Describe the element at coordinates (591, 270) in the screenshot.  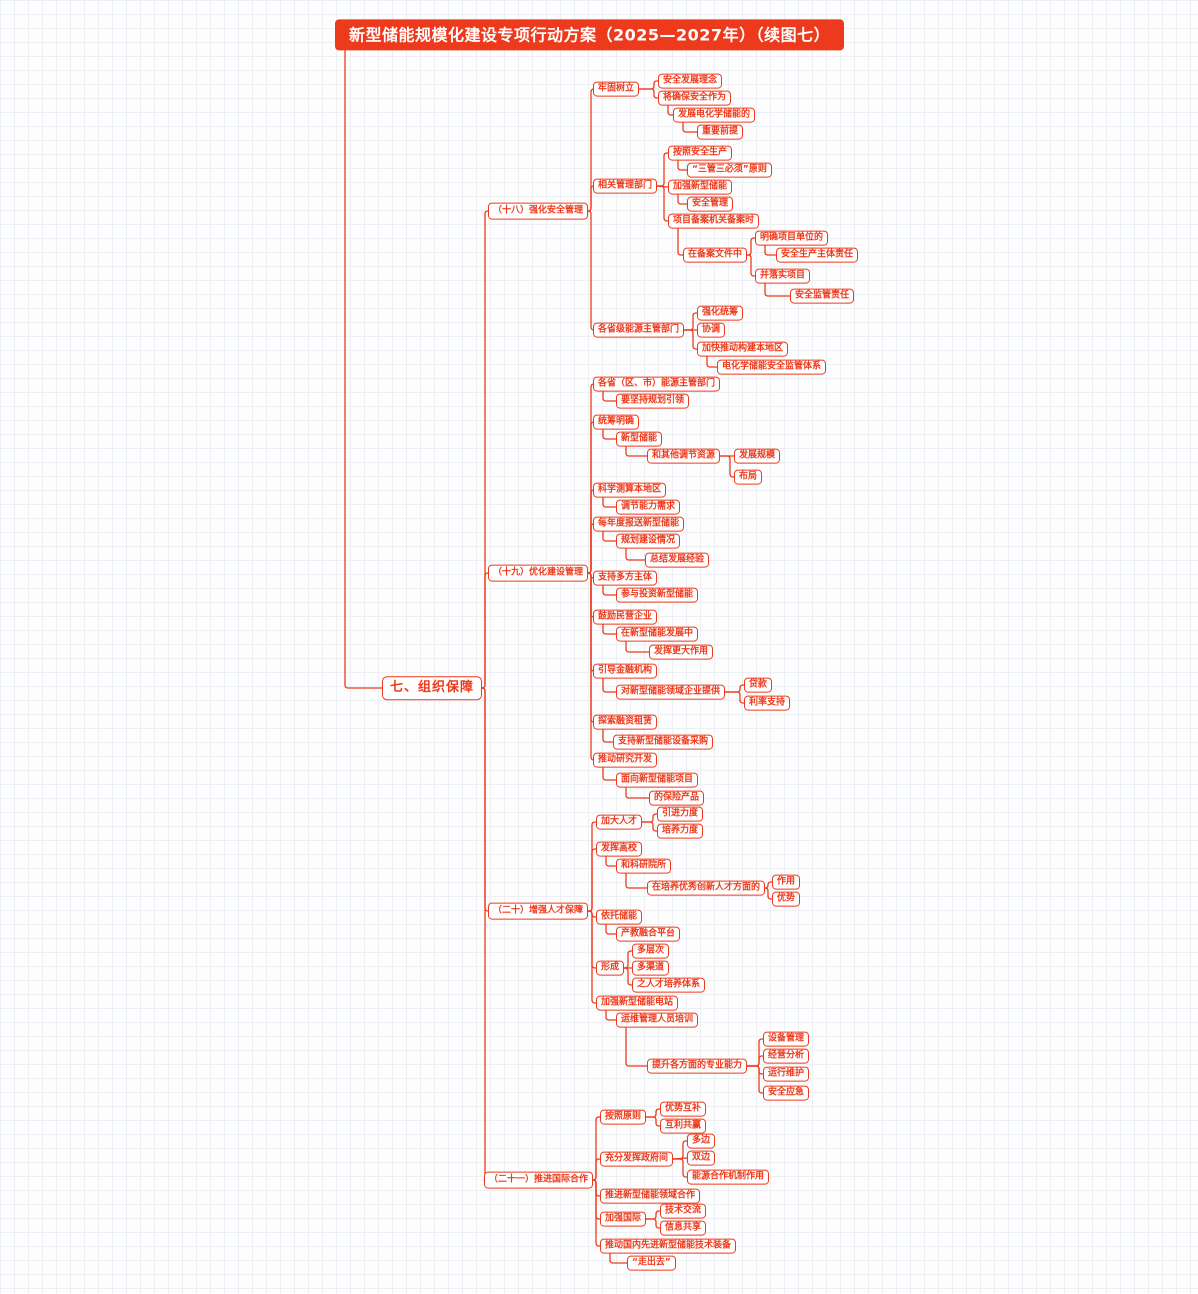
I see `connector-s18-a3` at that location.